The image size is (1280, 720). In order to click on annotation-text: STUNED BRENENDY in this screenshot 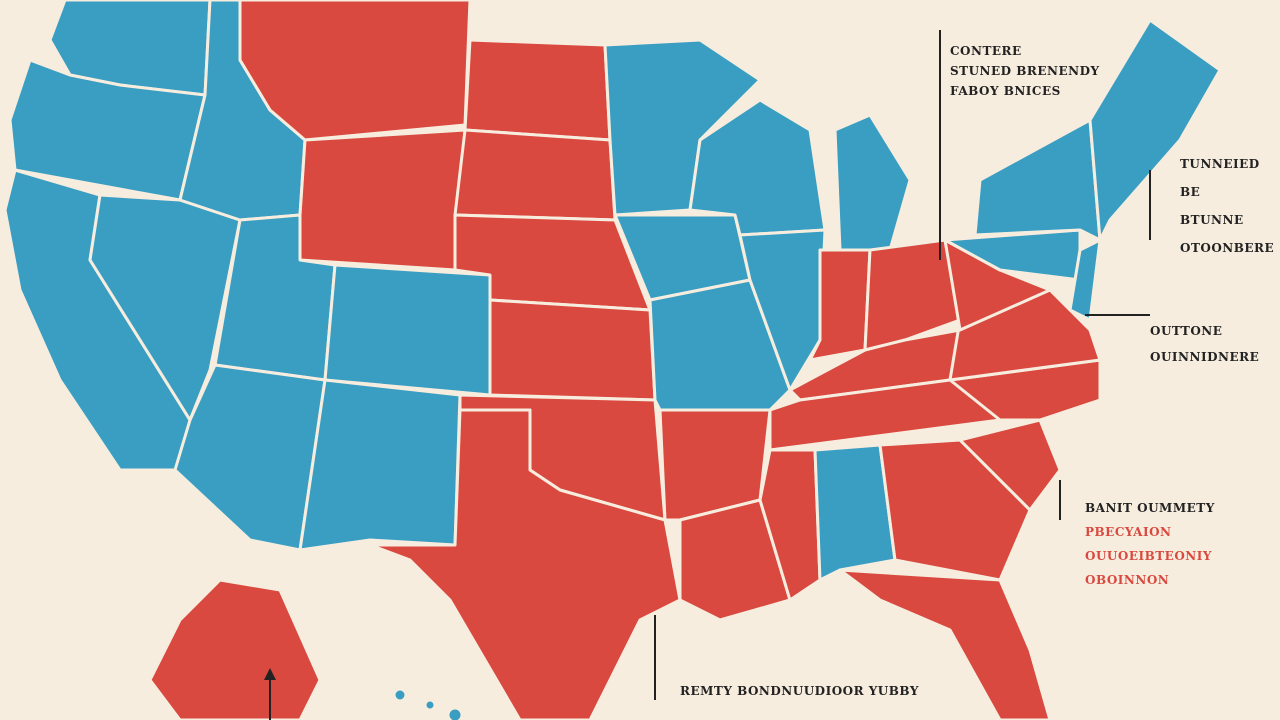, I will do `click(1025, 71)`.